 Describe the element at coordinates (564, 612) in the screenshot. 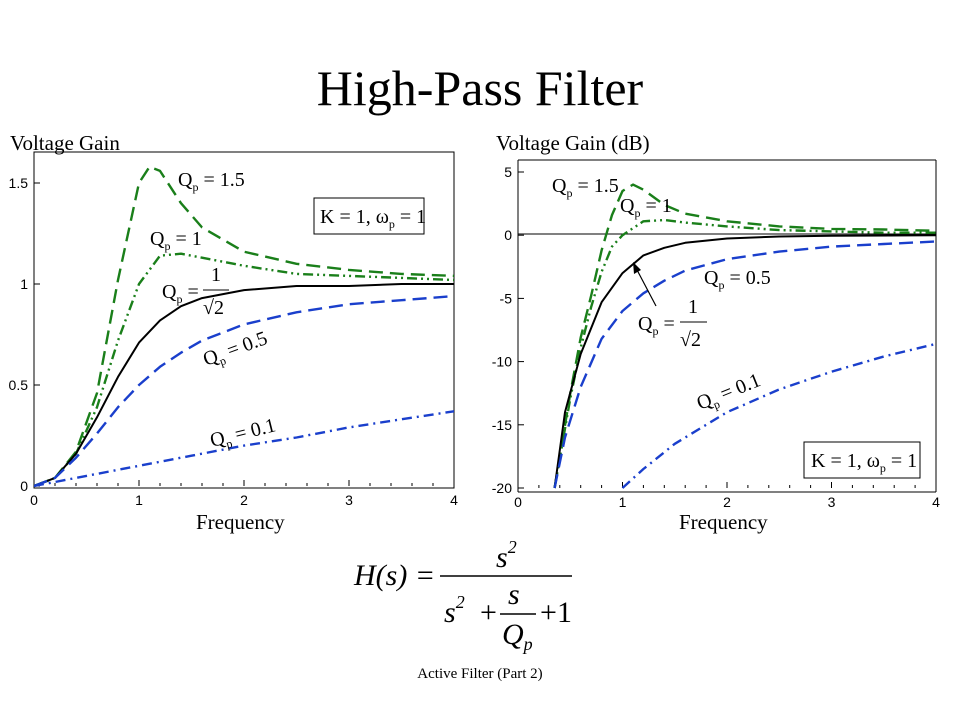

I see `formula-one: 1` at that location.